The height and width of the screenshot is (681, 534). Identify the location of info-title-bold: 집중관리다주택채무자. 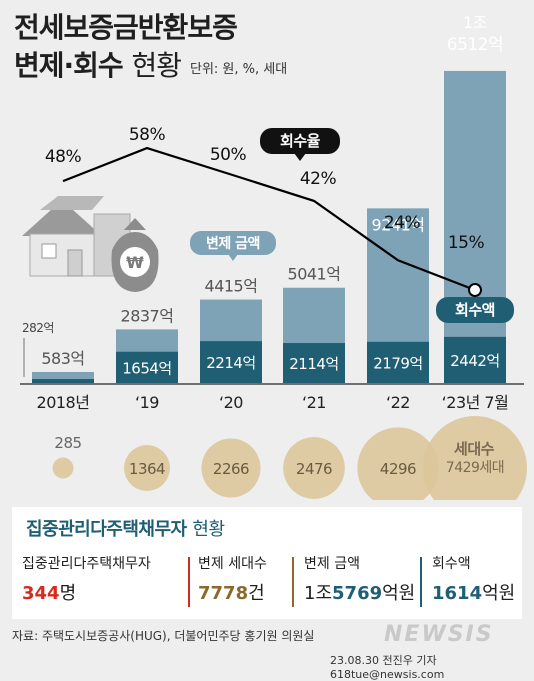
(106, 529).